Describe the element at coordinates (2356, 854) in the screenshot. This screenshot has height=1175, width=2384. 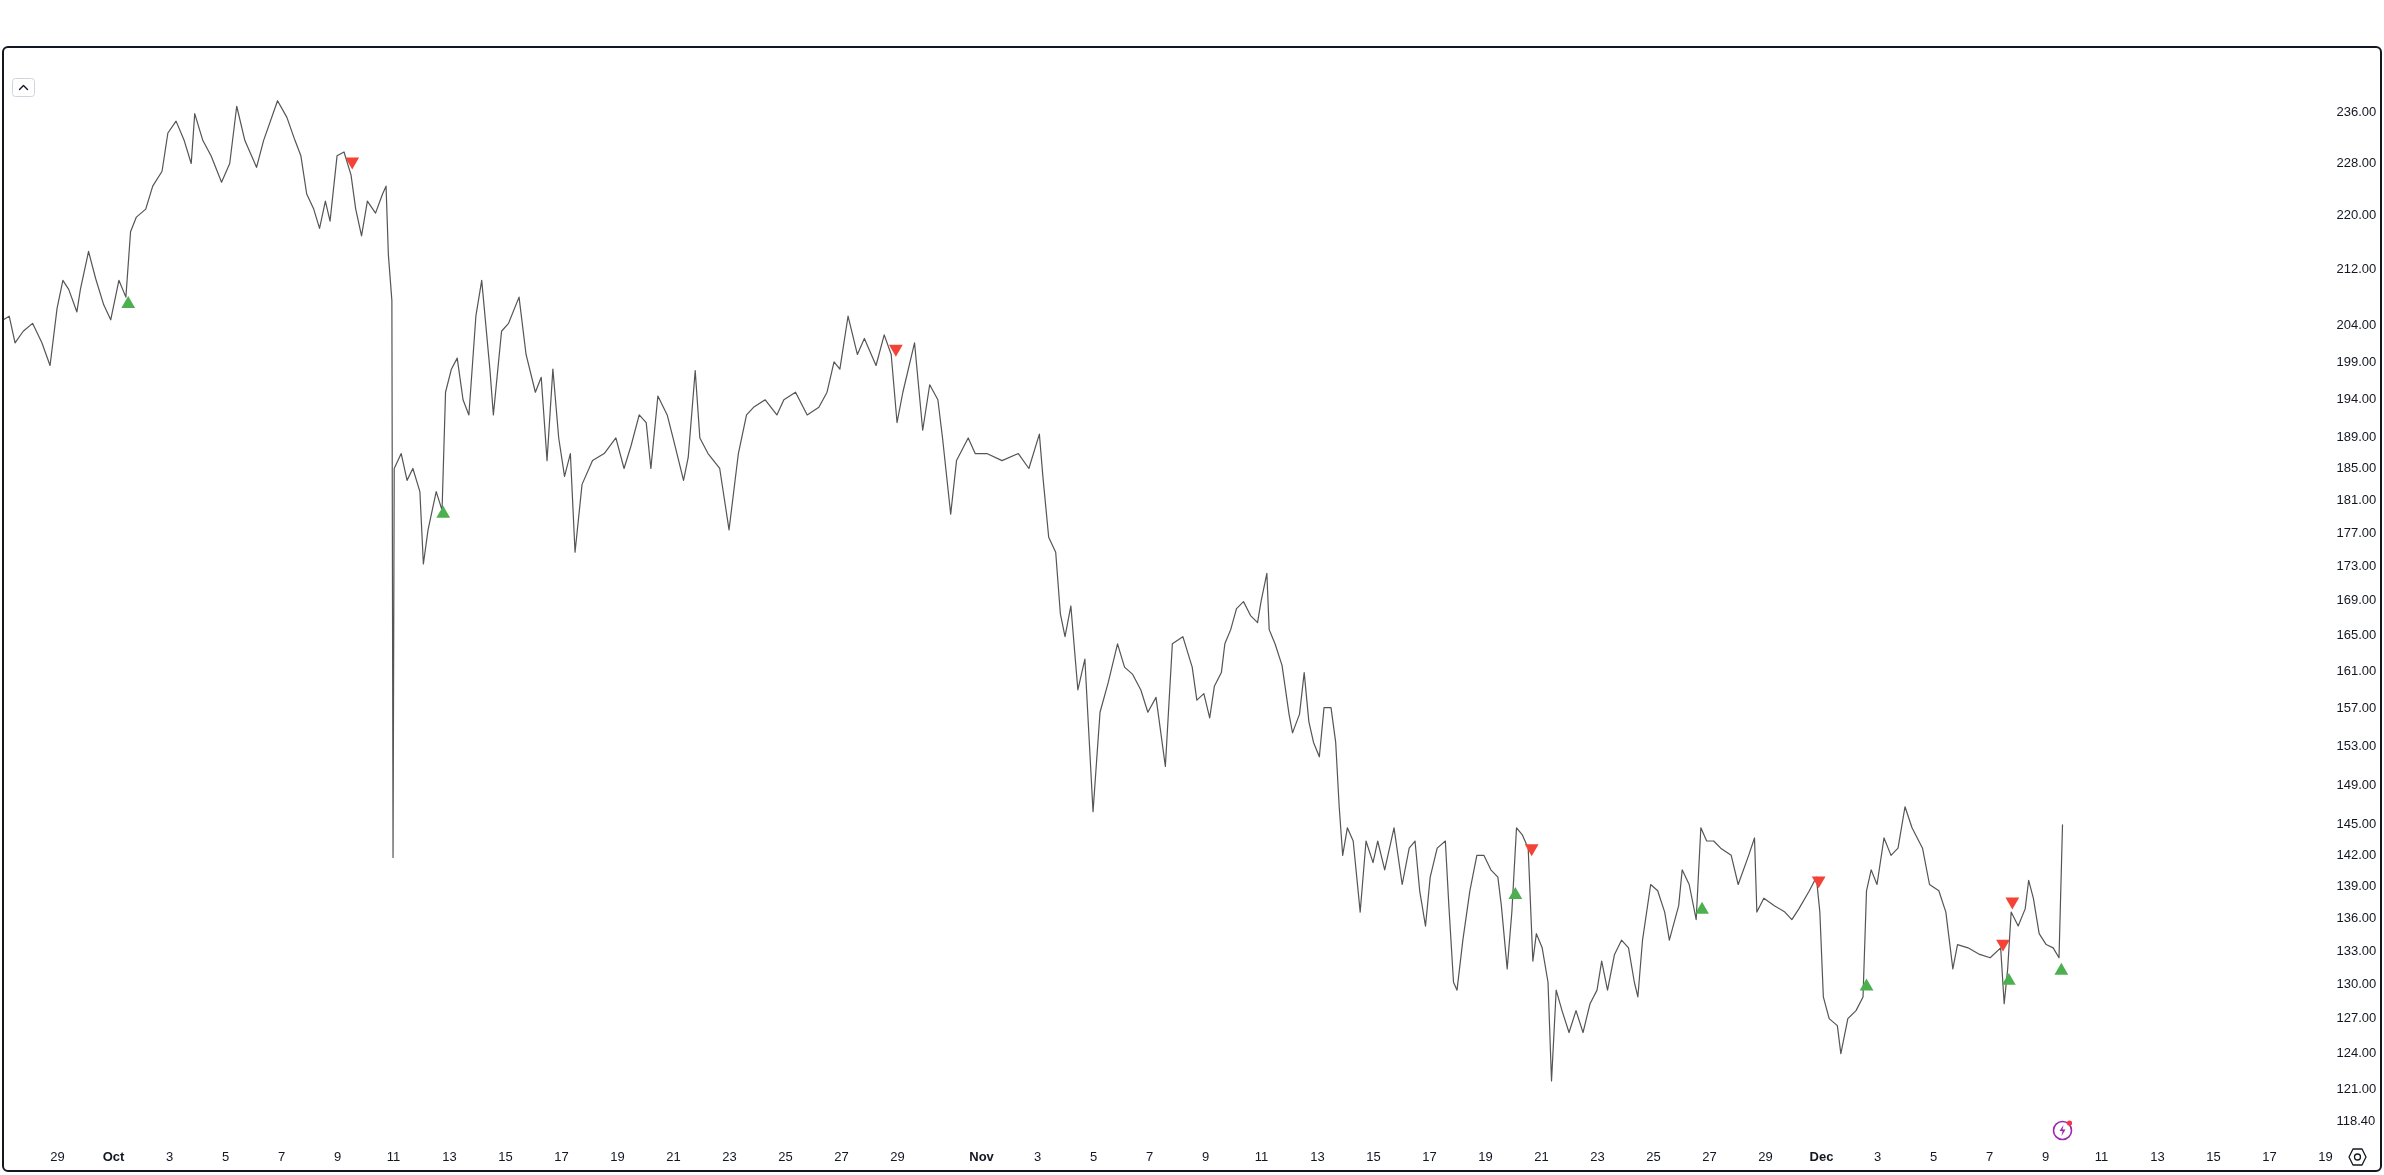
I see `y-tick-label: 142.00` at that location.